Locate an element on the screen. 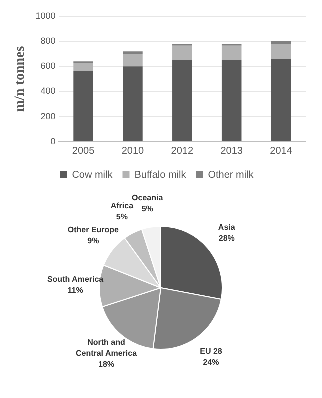 Image resolution: width=322 pixels, height=398 pixels. y-axis-title: m/n tonnes is located at coordinates (20, 79).